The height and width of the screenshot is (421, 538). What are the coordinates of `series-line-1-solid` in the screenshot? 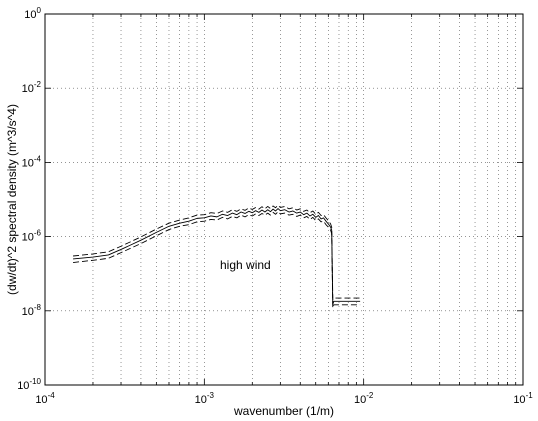 It's located at (217, 256).